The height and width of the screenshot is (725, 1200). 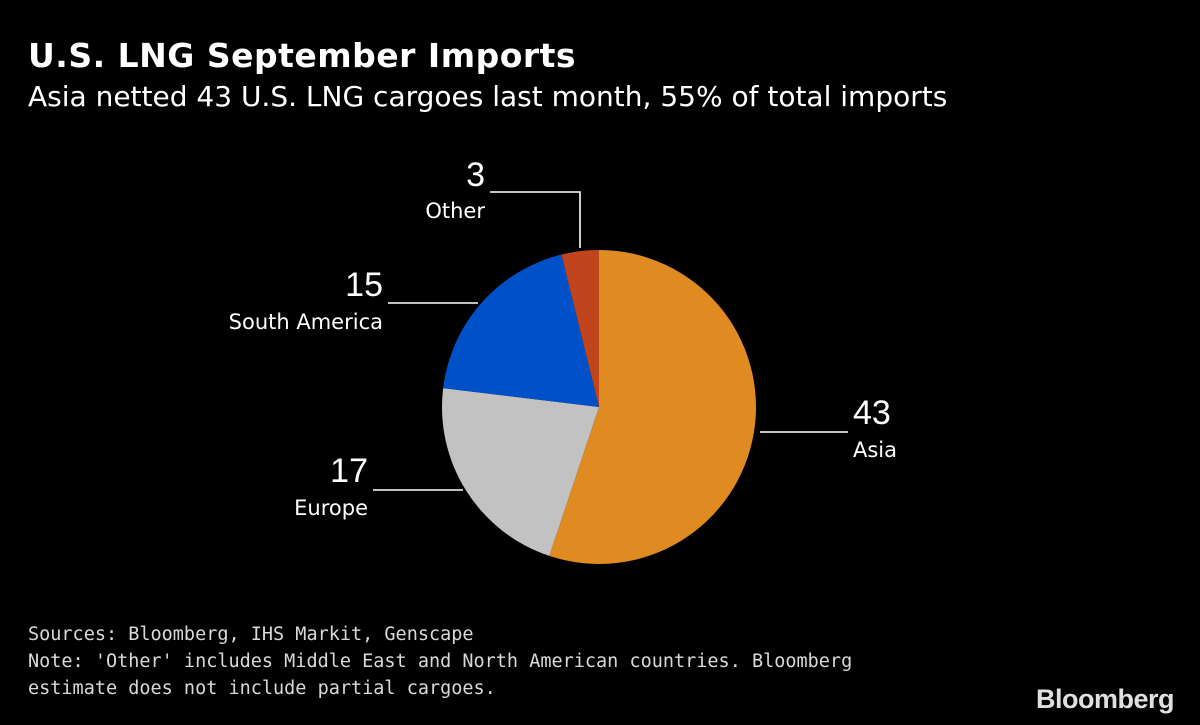 I want to click on category-label-other: Other, so click(x=455, y=211).